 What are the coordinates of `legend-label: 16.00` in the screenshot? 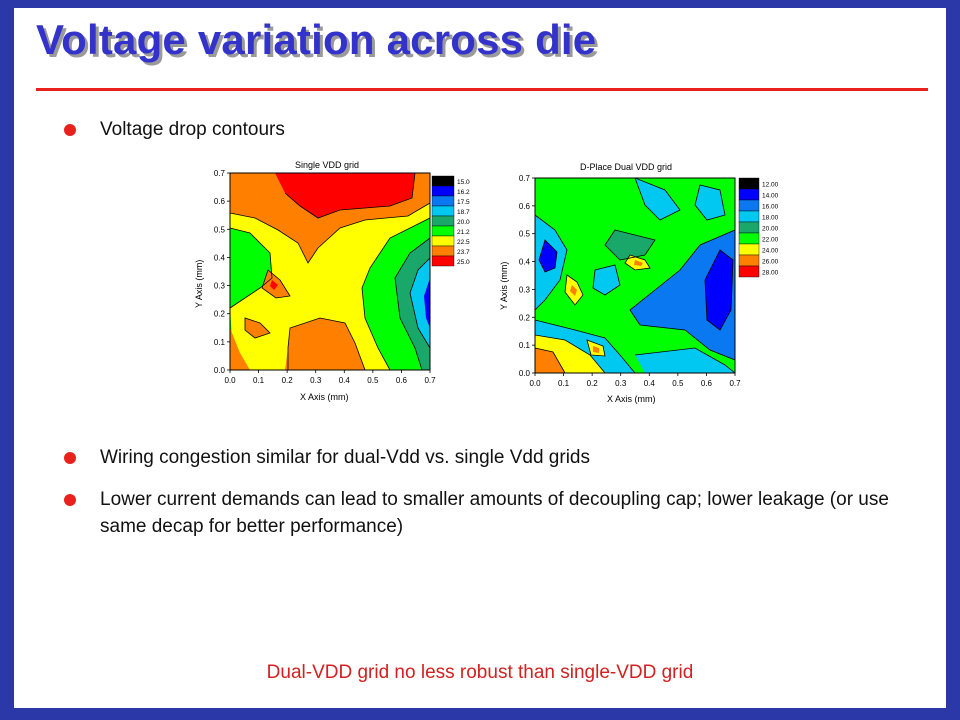 It's located at (770, 207).